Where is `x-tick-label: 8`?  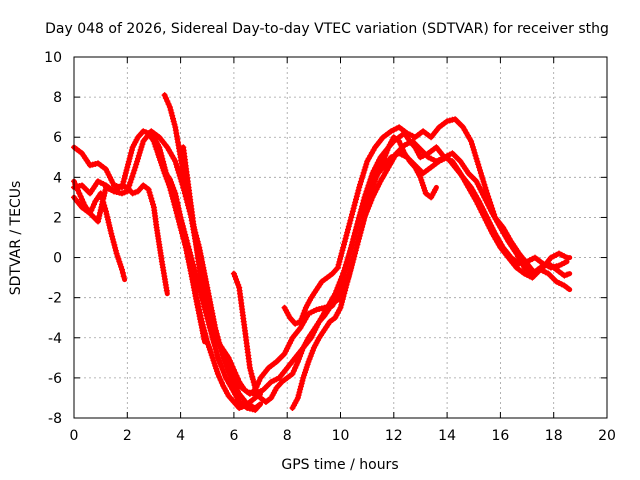
x-tick-label: 8 is located at coordinates (287, 436).